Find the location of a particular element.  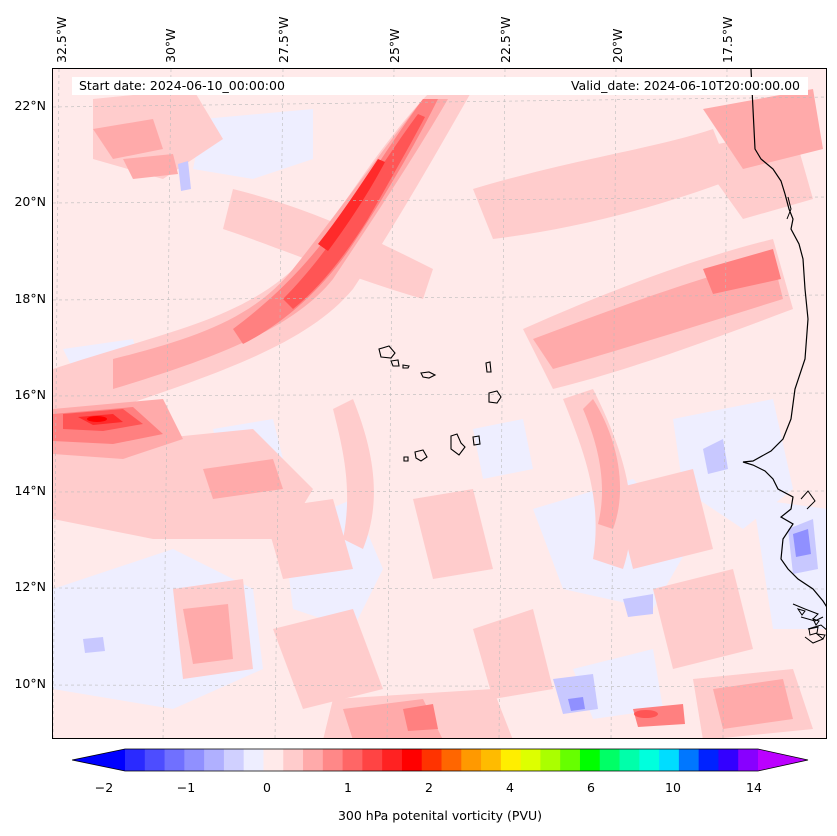

lat-label-14n: 14°N is located at coordinates (30, 490).